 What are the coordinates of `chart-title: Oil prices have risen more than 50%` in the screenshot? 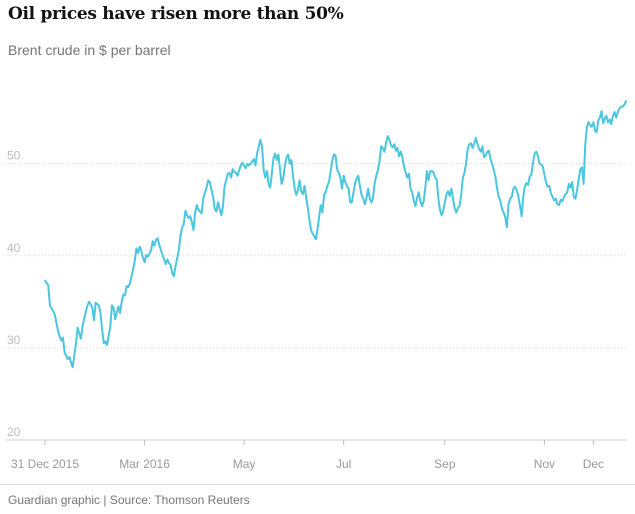 It's located at (176, 14).